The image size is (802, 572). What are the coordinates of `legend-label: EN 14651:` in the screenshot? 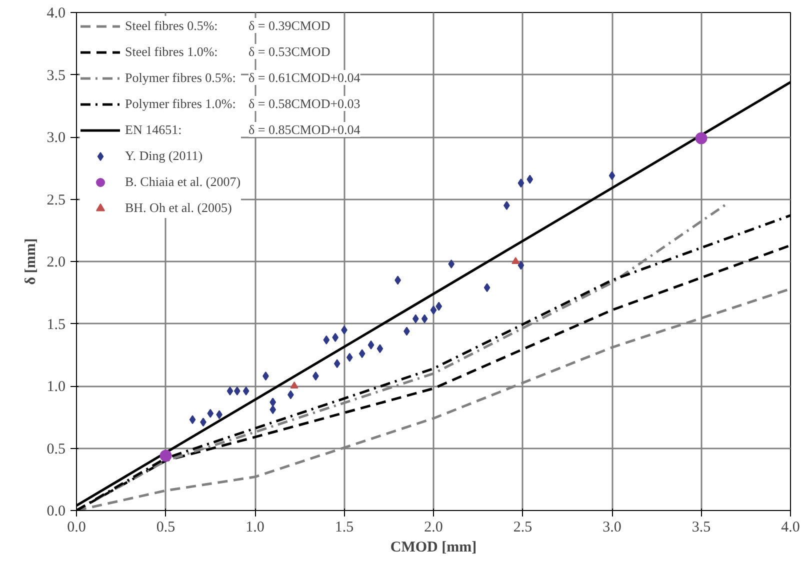 It's located at (153, 130).